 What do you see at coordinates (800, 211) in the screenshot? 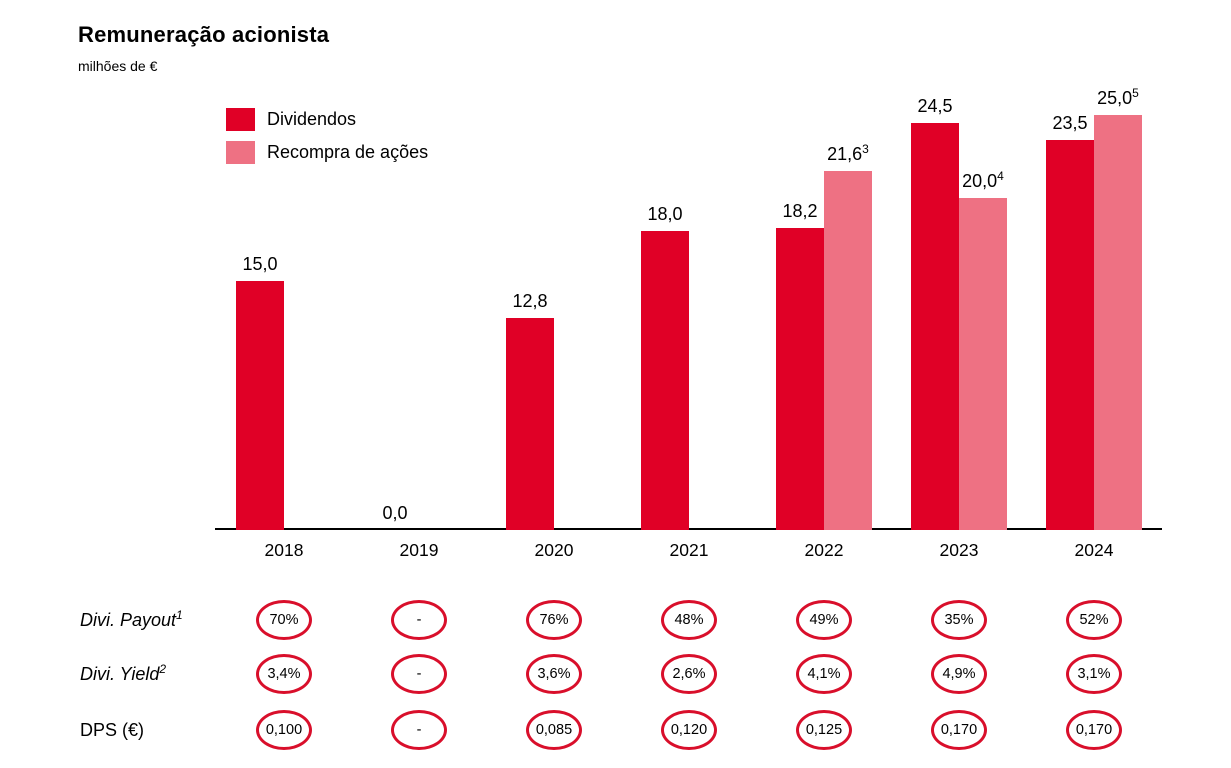
I see `bar-value-label-dividendos-2022: 18,2` at bounding box center [800, 211].